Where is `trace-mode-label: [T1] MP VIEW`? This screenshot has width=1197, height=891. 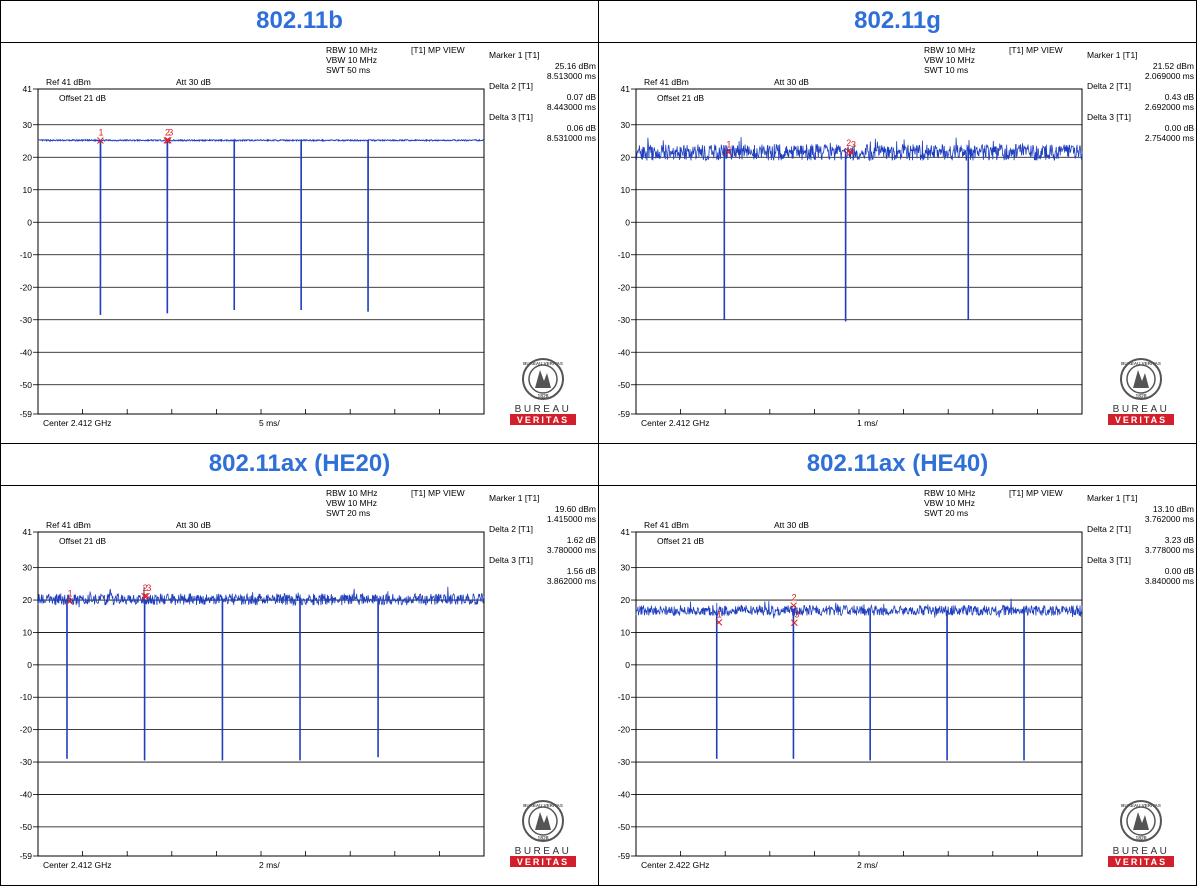 trace-mode-label: [T1] MP VIEW is located at coordinates (1036, 493).